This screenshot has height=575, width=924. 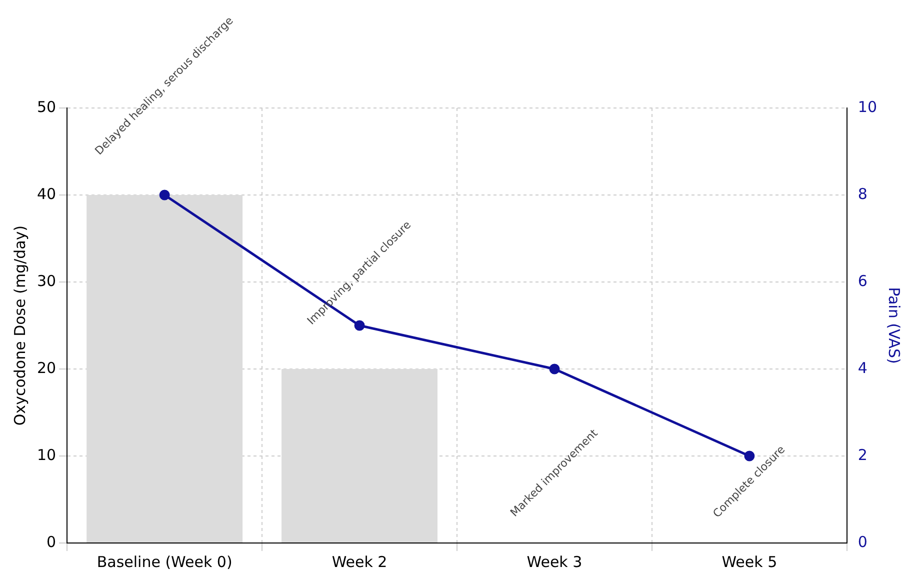 What do you see at coordinates (19, 325) in the screenshot?
I see `y-axis-title: Oxycodone Dose (mg/day)` at bounding box center [19, 325].